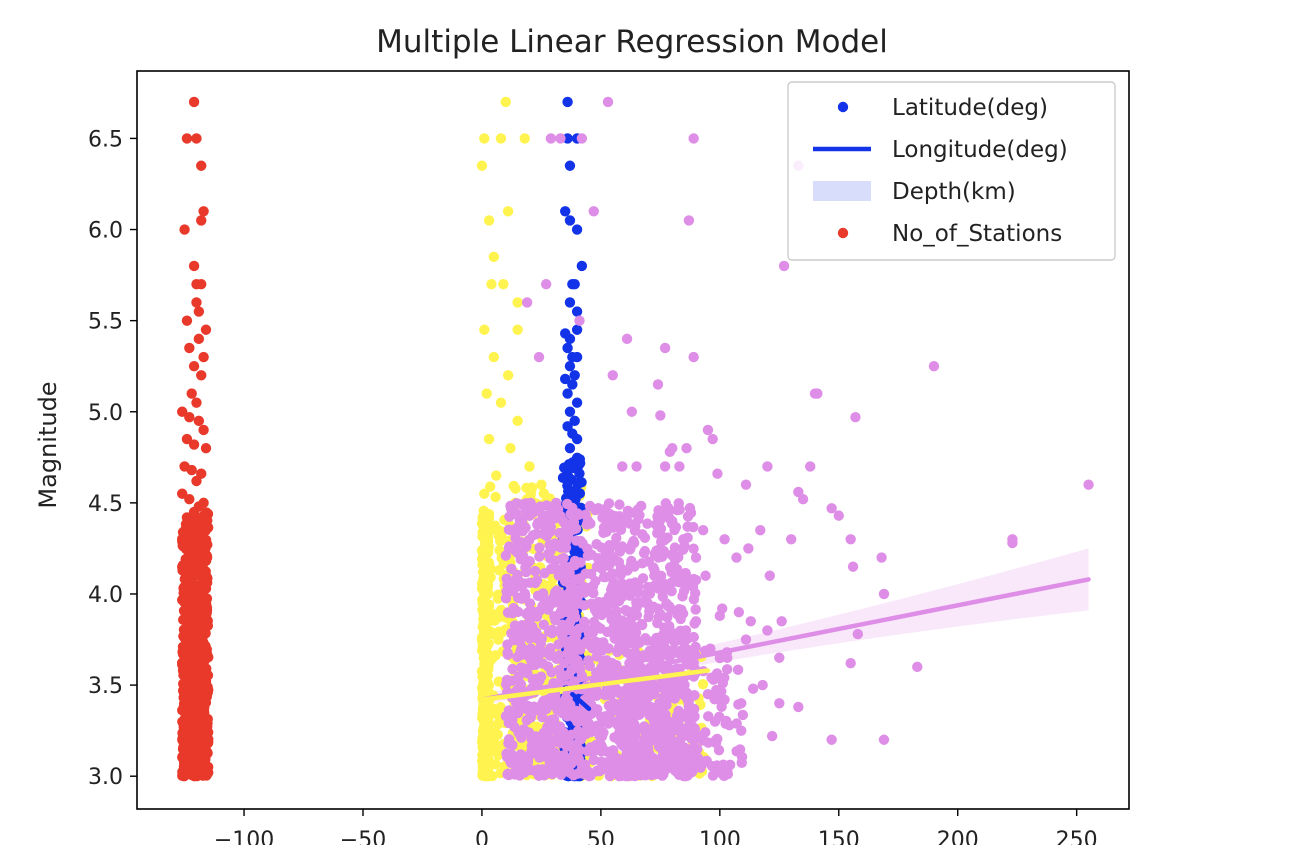 The width and height of the screenshot is (1309, 845). I want to click on y-axis-label: Magnitude, so click(48, 444).